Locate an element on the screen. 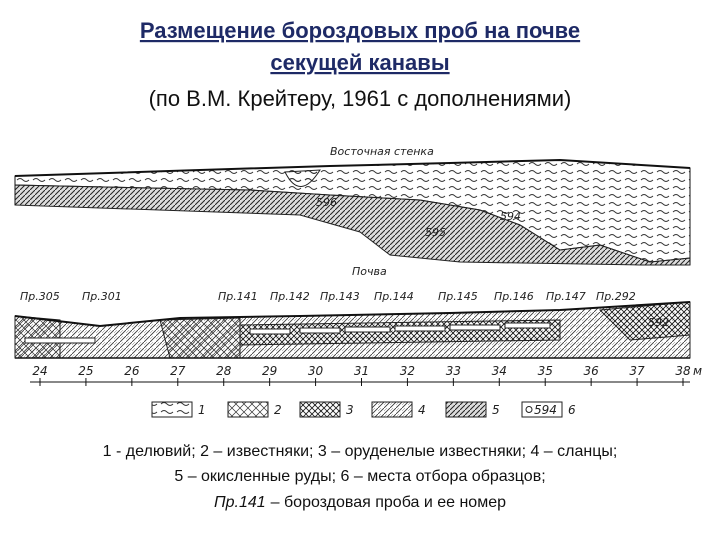 This screenshot has height=540, width=720. sample-label: Пр.143 is located at coordinates (340, 296).